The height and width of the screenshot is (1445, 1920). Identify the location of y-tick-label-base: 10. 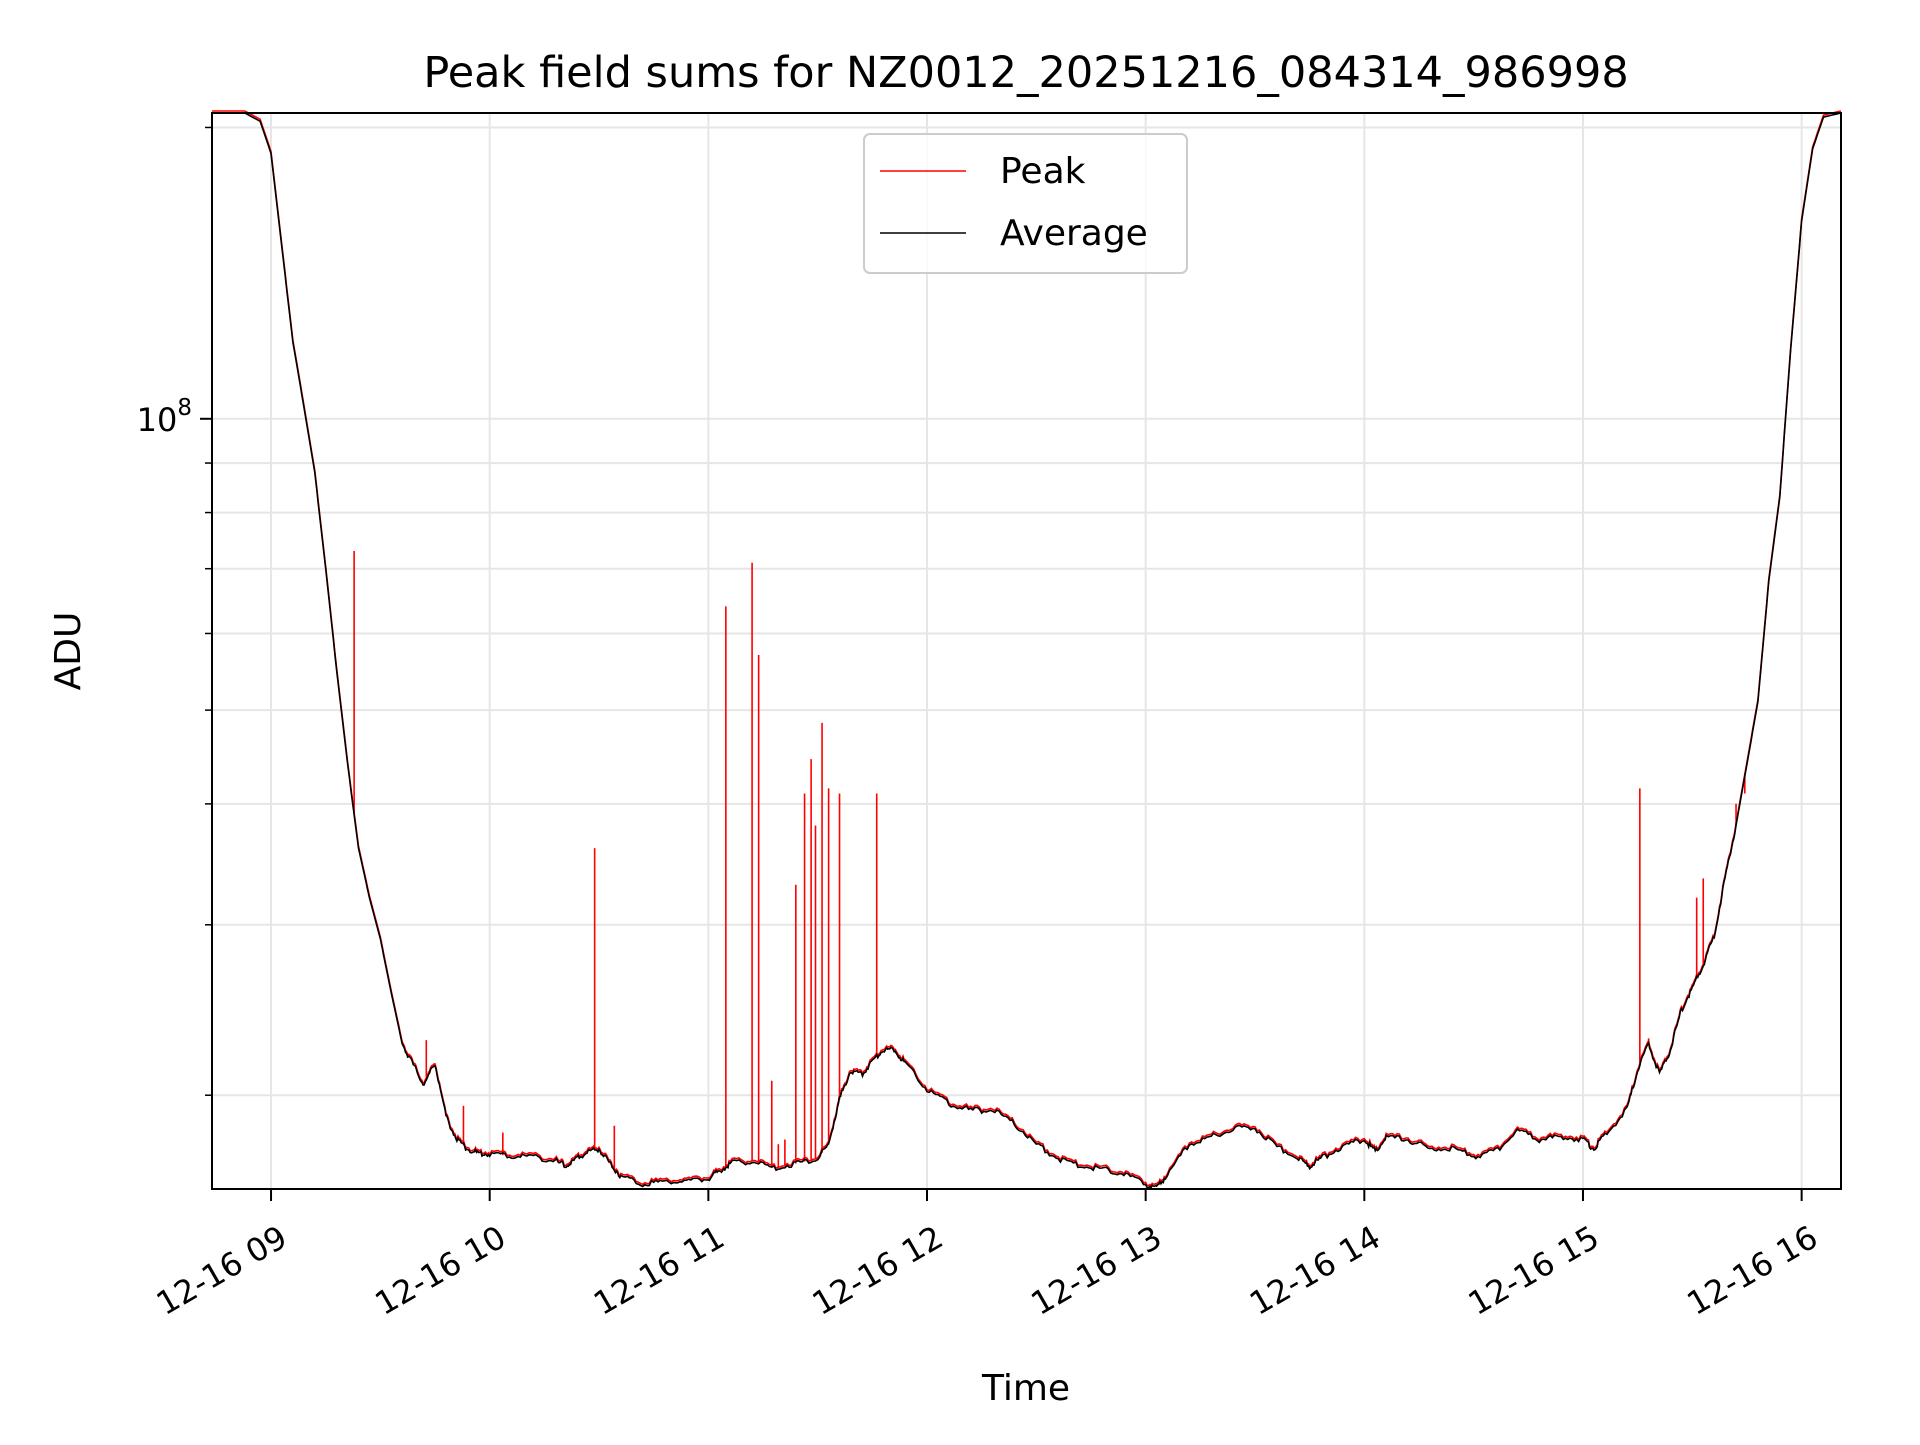
(157, 420).